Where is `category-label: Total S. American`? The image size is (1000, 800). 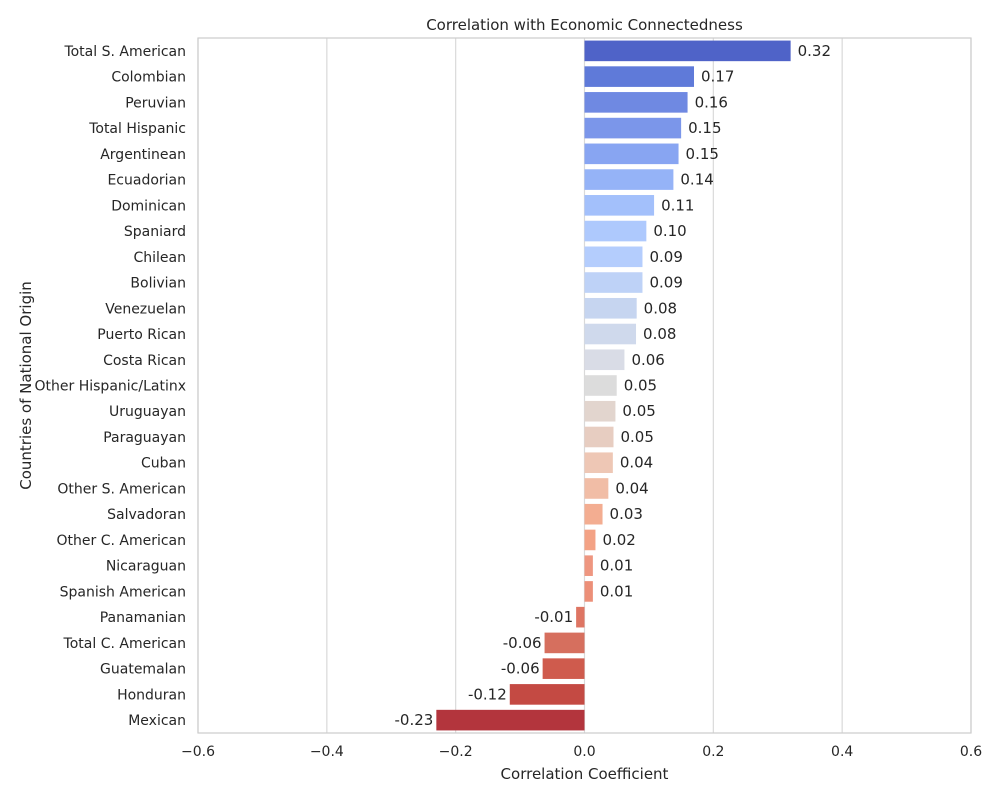
category-label: Total S. American is located at coordinates (124, 52).